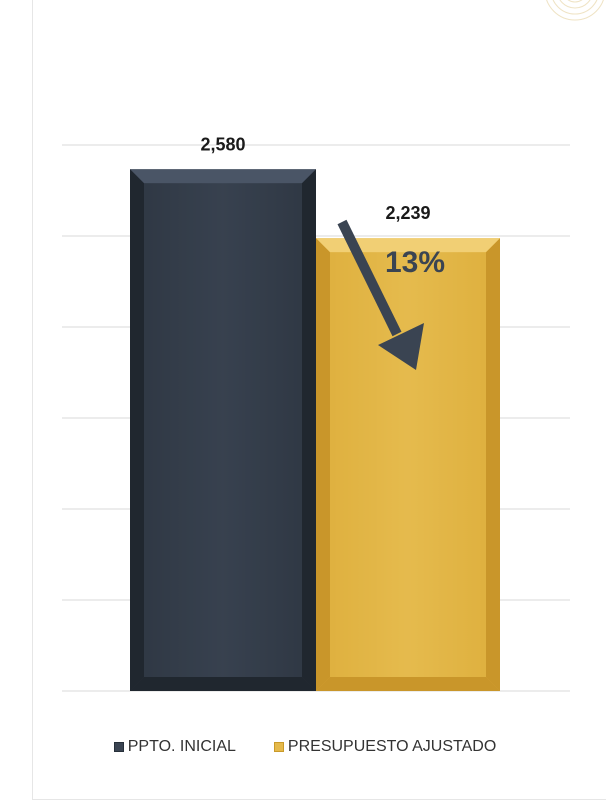 Image resolution: width=610 pixels, height=804 pixels. I want to click on legend-swatch-initial, so click(118, 747).